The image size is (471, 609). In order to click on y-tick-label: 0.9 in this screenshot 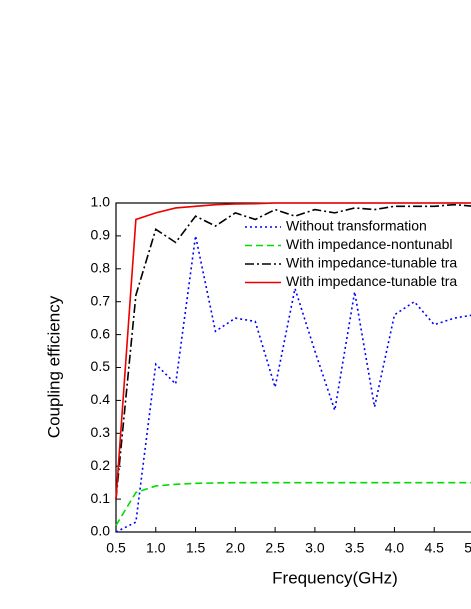, I will do `click(101, 235)`.